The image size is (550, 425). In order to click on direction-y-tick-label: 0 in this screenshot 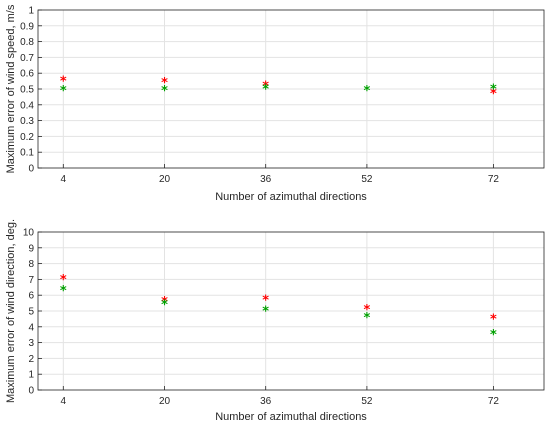, I will do `click(31, 391)`.